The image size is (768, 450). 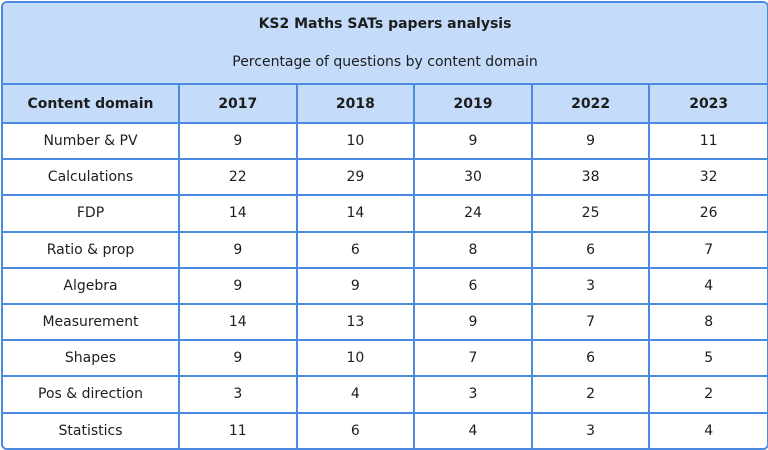 I want to click on table-row: Shapes 9 10 7 6 5, so click(x=385, y=358).